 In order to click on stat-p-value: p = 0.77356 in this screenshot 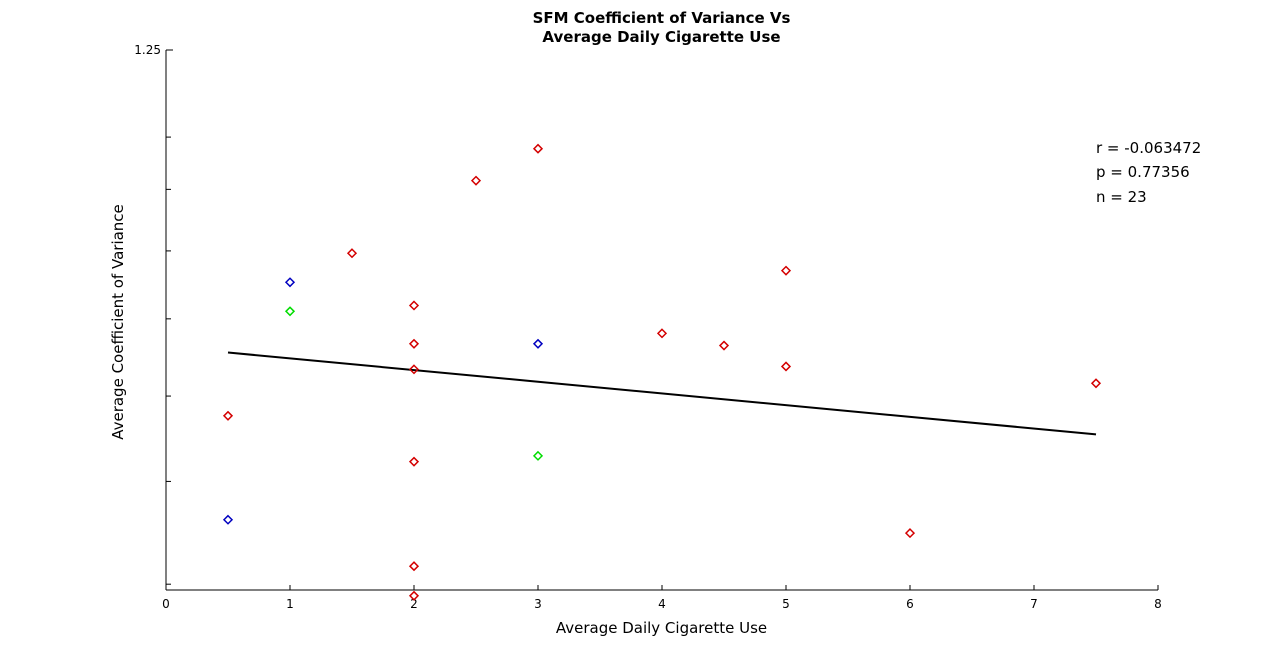, I will do `click(1143, 172)`.